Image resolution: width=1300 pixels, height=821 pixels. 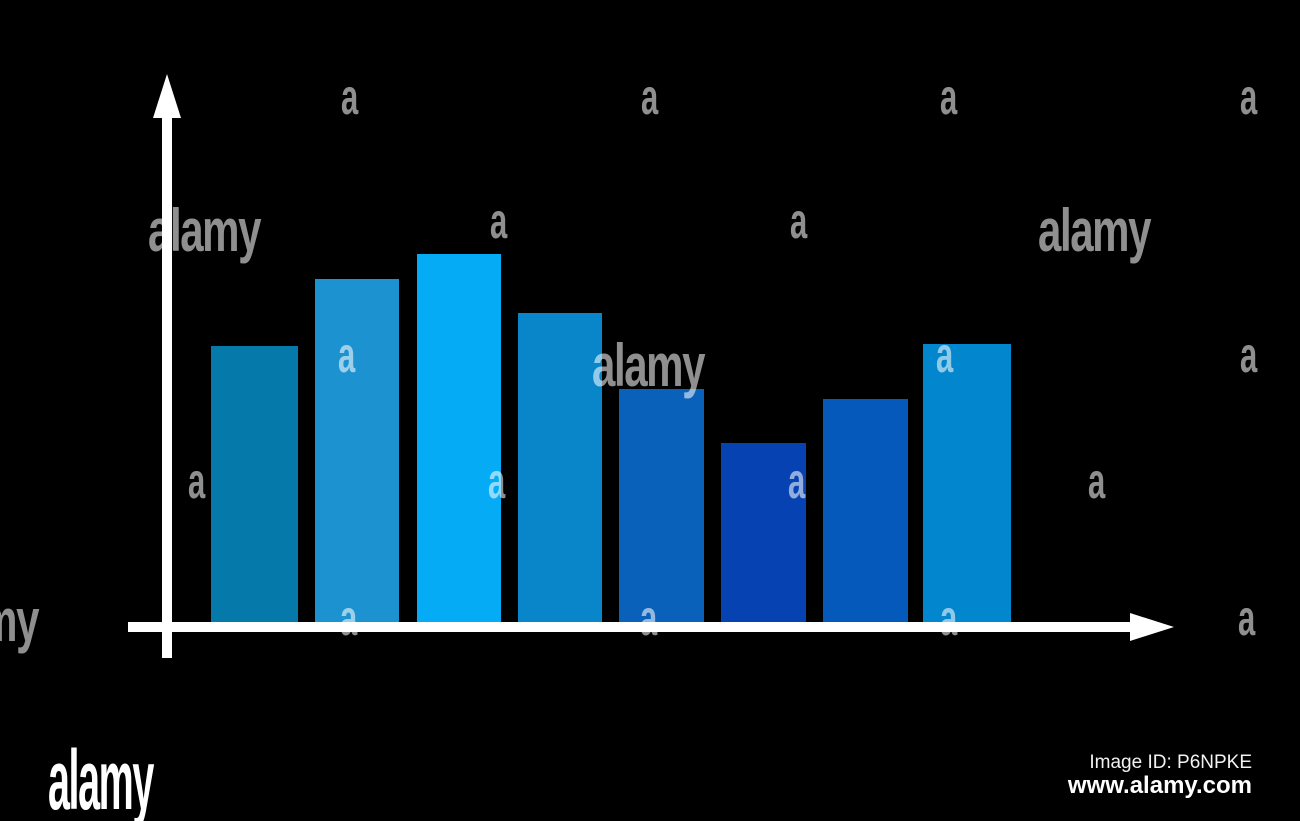 I want to click on x-axis-arrowhead-icon, so click(x=1152, y=627).